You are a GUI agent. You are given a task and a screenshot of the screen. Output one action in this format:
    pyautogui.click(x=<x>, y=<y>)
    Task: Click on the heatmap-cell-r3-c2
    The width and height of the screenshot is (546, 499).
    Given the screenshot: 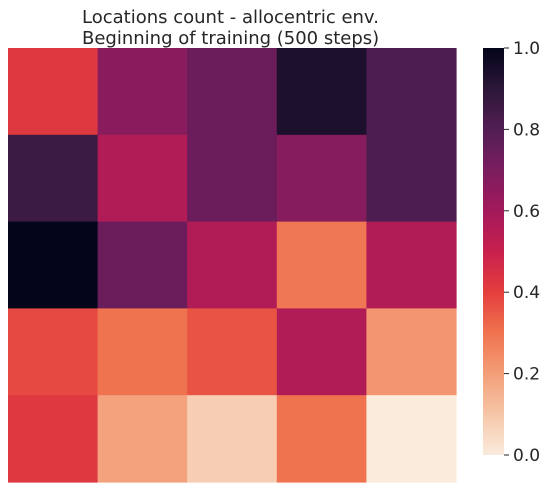 What is the action you would take?
    pyautogui.click(x=232, y=352)
    